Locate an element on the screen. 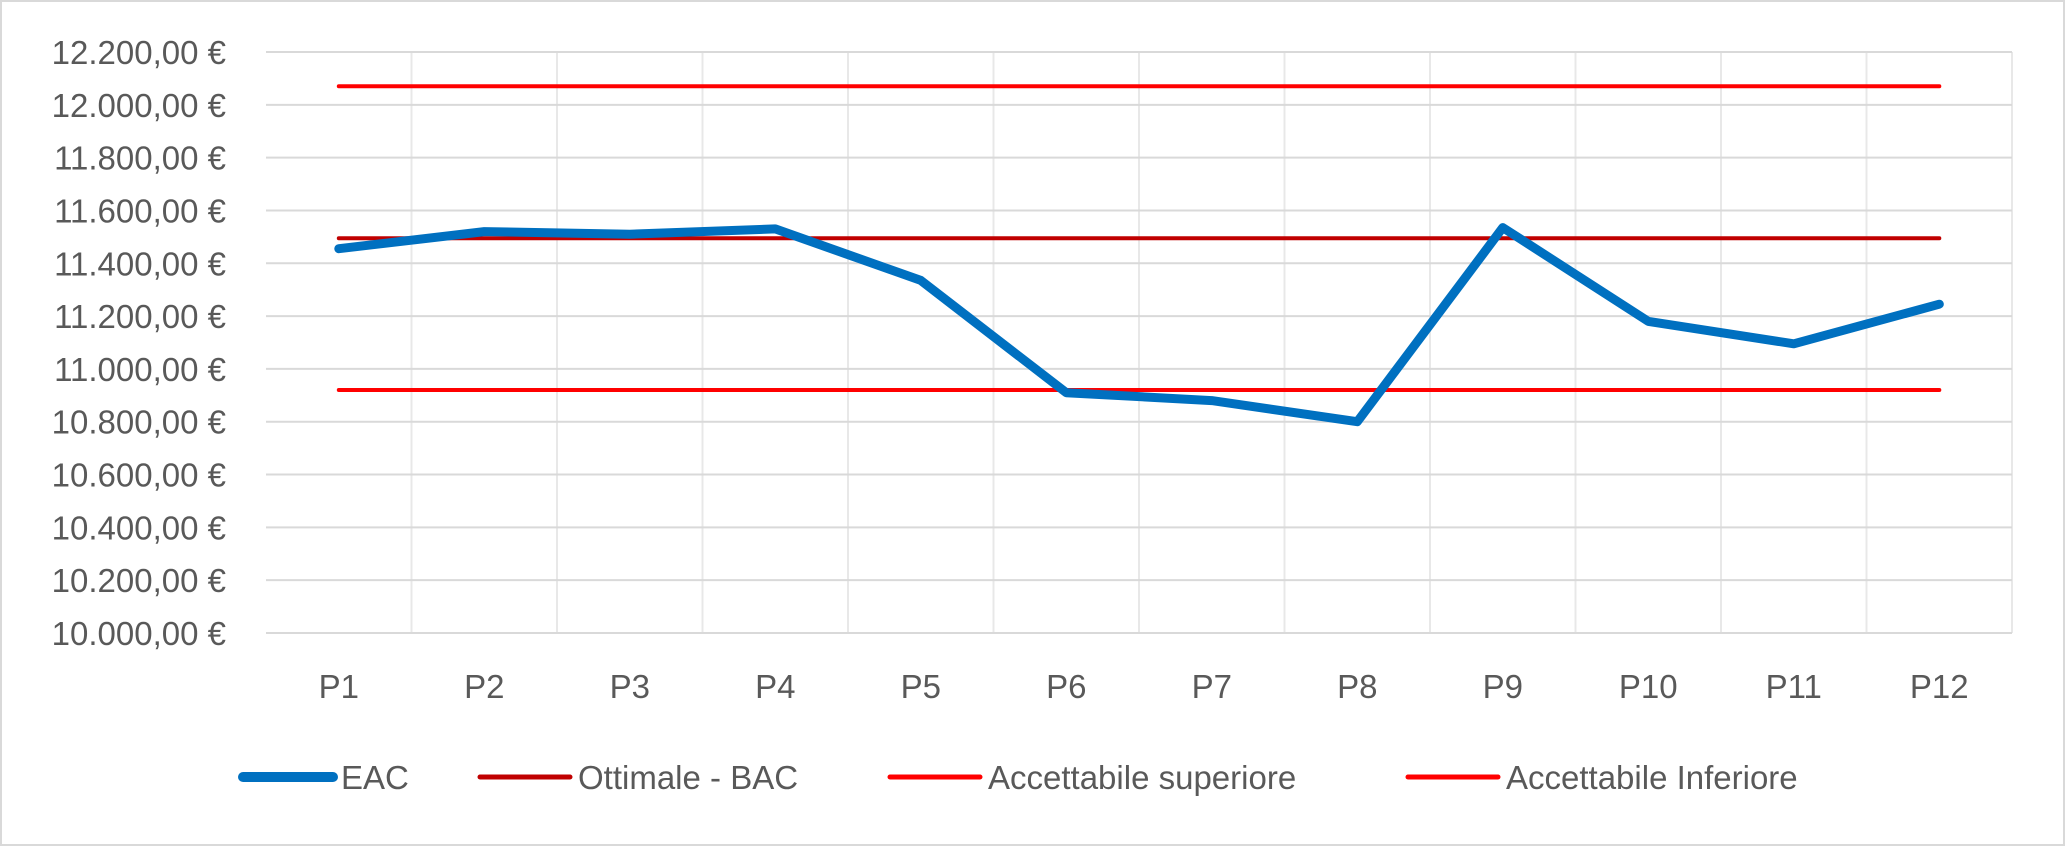 The width and height of the screenshot is (2065, 846). y-tick-label: 11.800,00 € is located at coordinates (140, 158).